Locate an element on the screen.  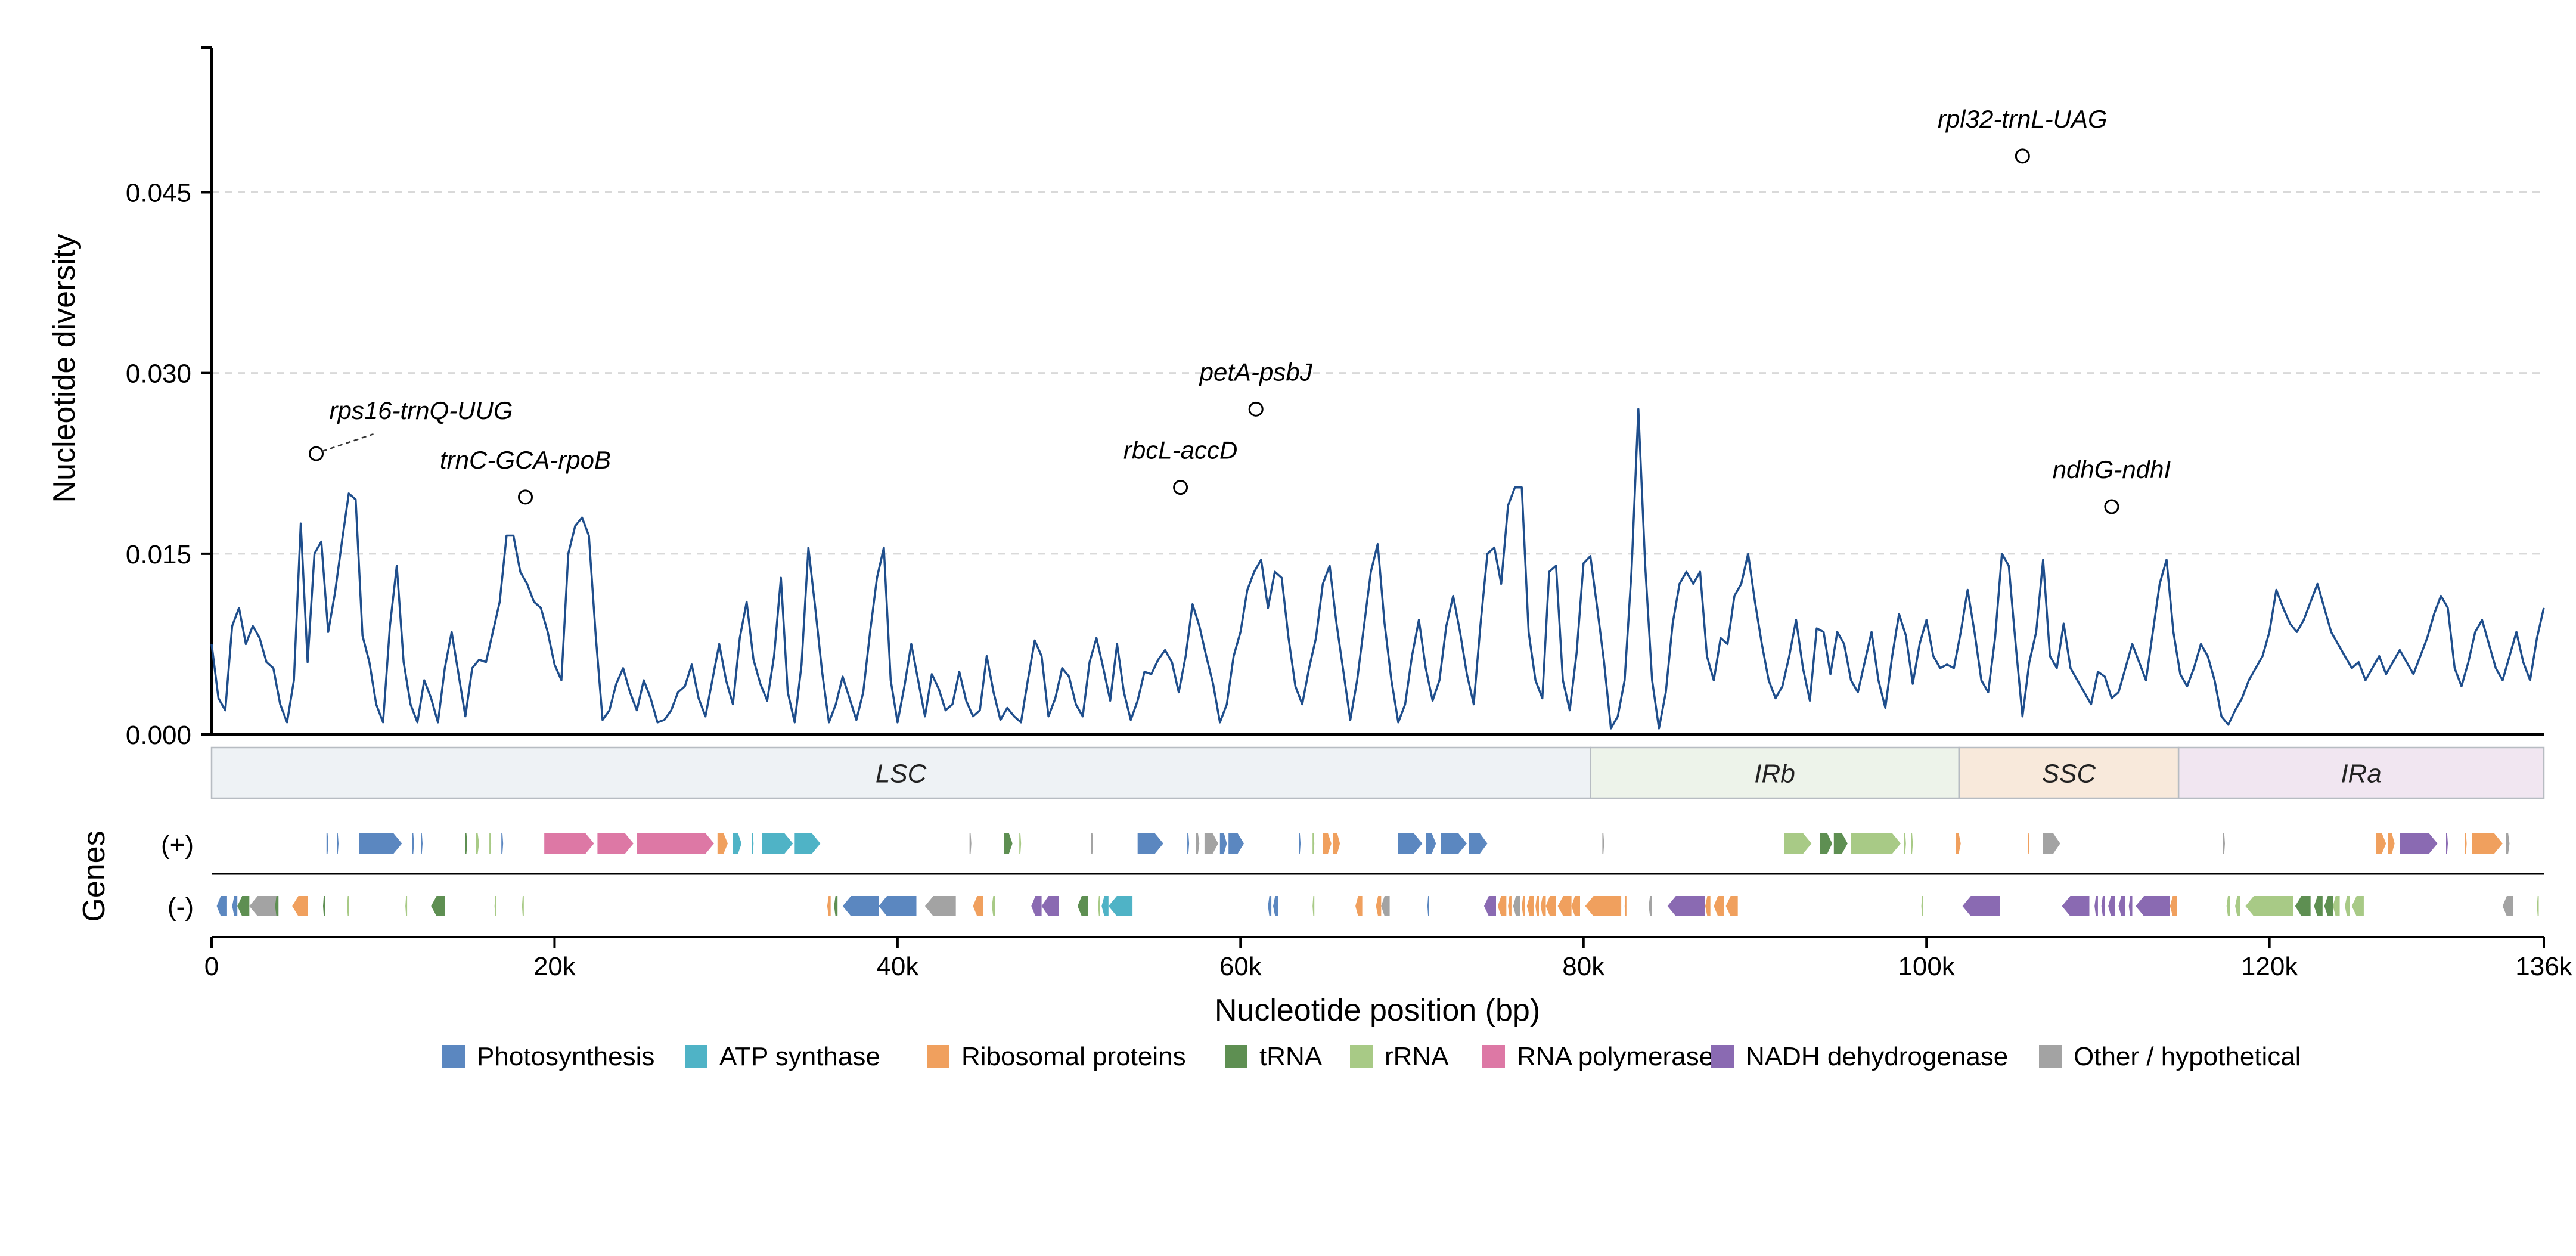
peak-label: rpl32-trnL-UAG is located at coordinates (2023, 119).